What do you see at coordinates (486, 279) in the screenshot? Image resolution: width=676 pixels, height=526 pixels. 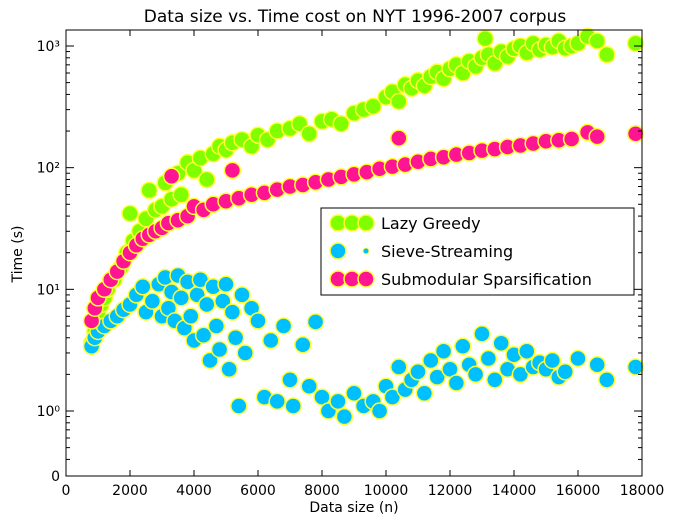 I see `legend-label: Submodular Sparsification` at bounding box center [486, 279].